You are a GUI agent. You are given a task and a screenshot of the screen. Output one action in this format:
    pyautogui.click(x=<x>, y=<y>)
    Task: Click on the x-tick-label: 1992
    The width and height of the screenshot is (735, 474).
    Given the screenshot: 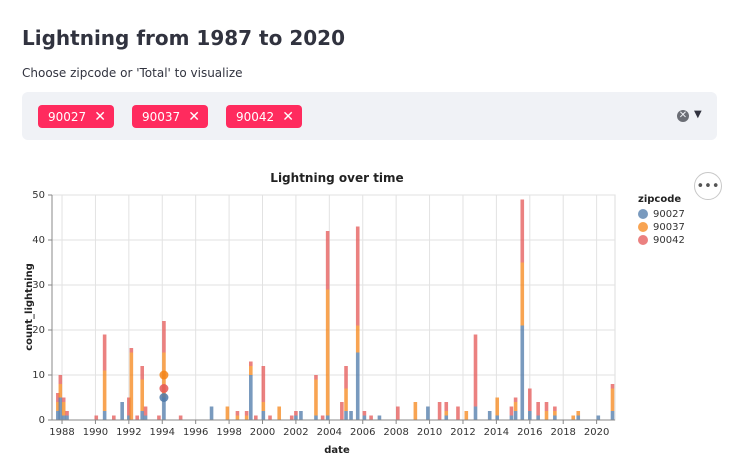 What is the action you would take?
    pyautogui.click(x=128, y=432)
    